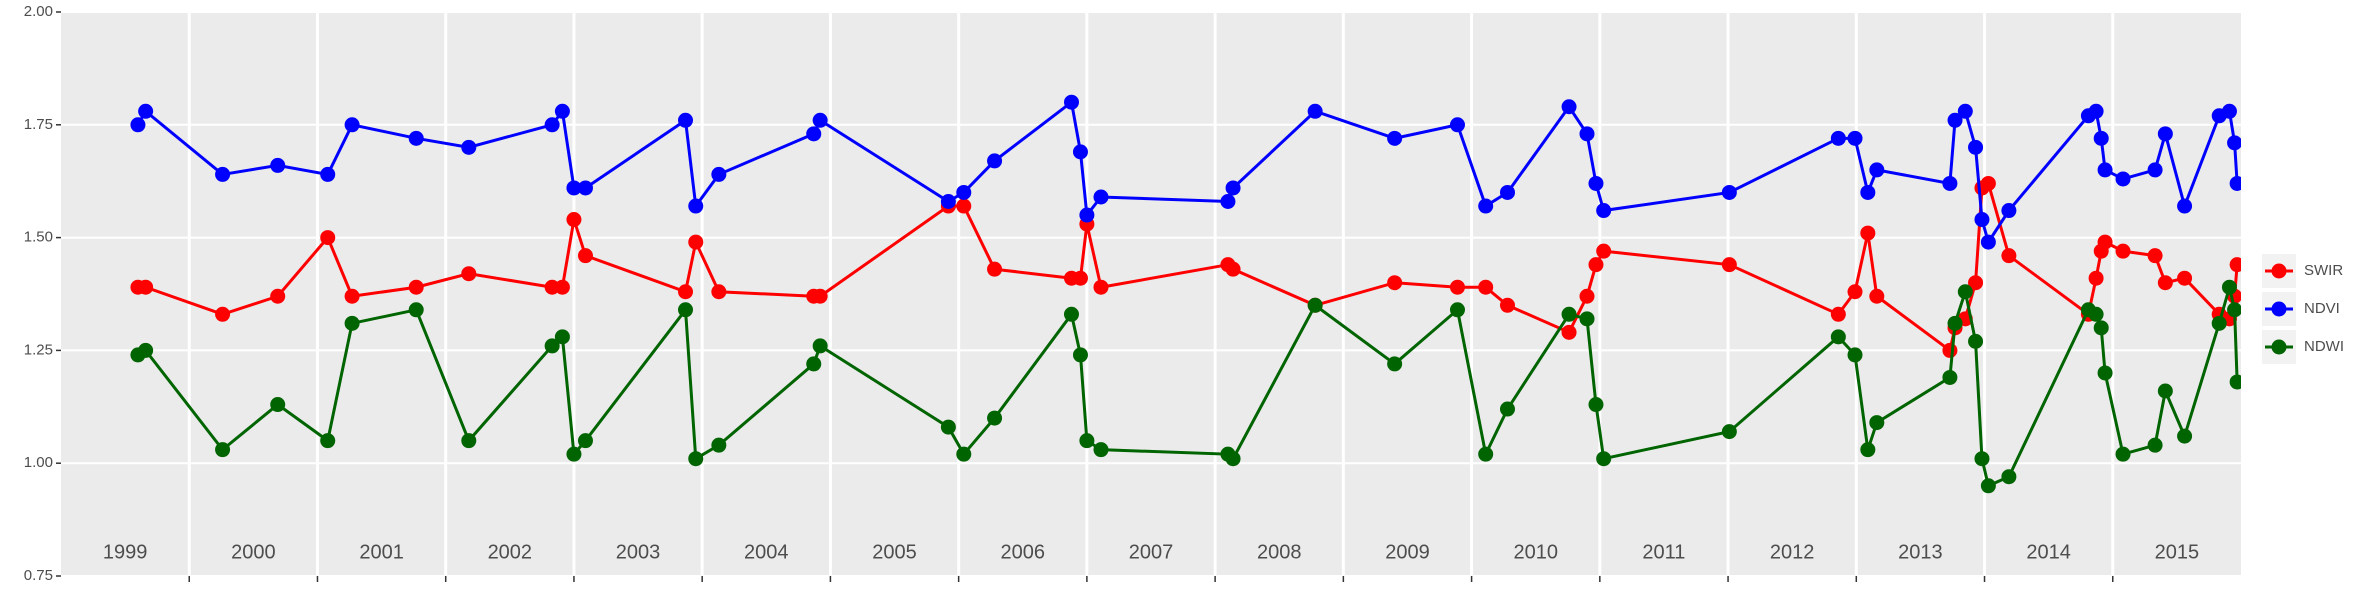 The width and height of the screenshot is (2378, 593). I want to click on year-label: 2009, so click(1407, 552).